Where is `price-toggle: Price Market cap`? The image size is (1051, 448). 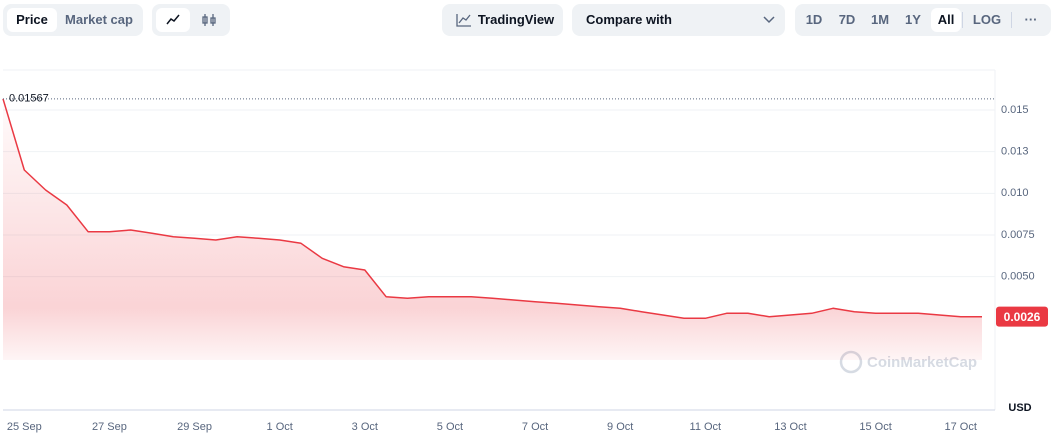 price-toggle: Price Market cap is located at coordinates (73, 20).